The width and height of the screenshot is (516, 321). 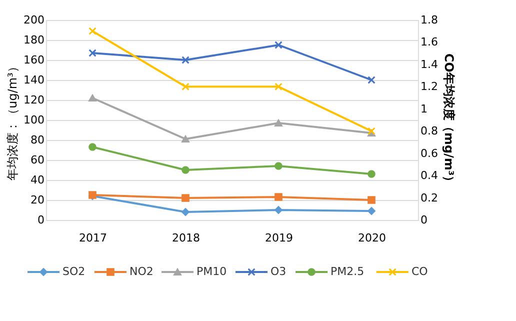 I want to click on y2-tick-label: 1, so click(x=424, y=109).